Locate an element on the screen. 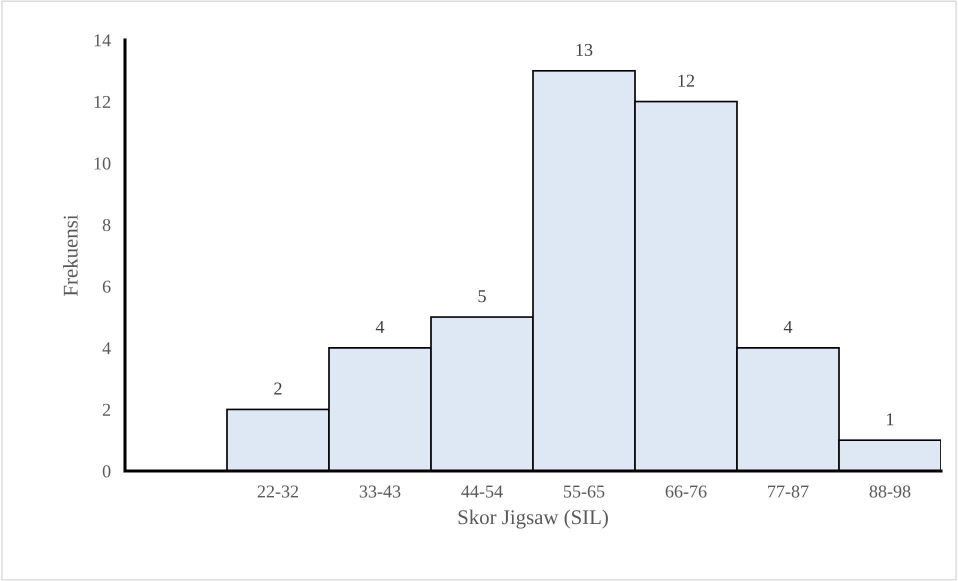 This screenshot has width=958, height=581. data-label: 12 is located at coordinates (686, 80).